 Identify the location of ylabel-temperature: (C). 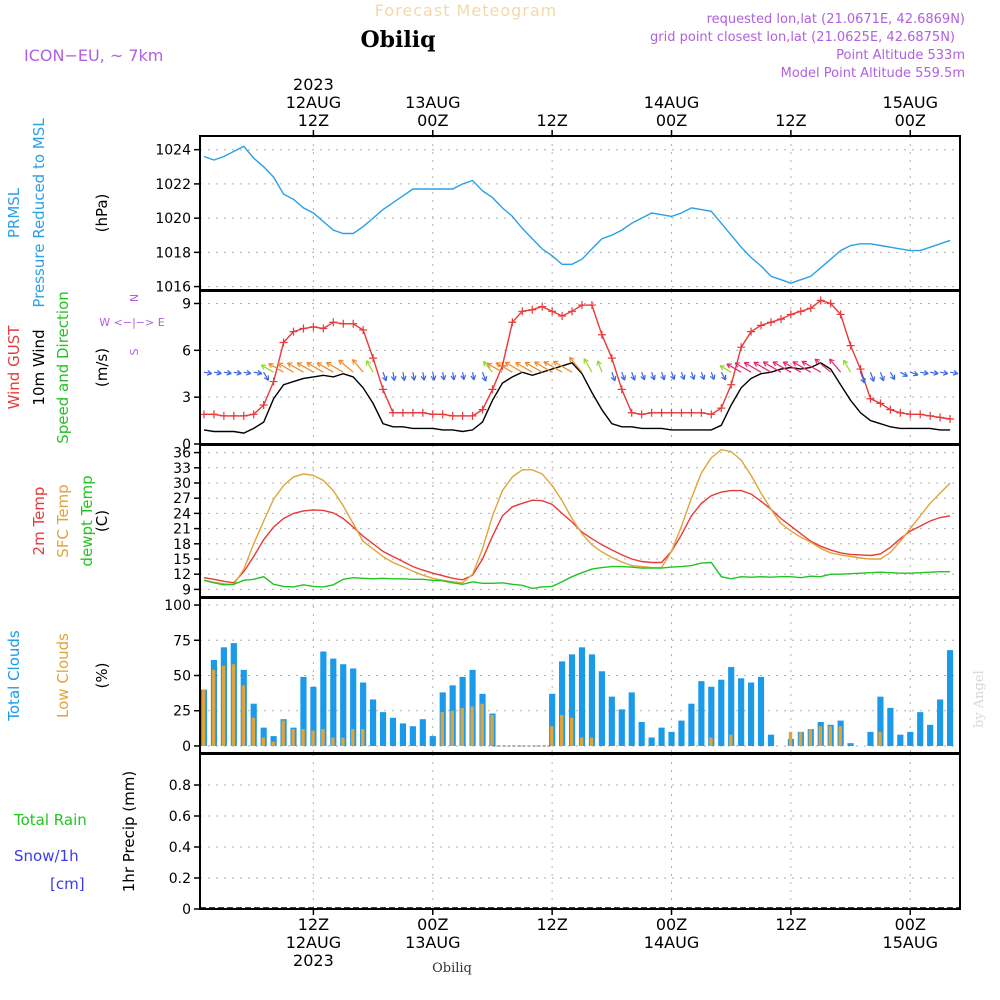
(102, 521).